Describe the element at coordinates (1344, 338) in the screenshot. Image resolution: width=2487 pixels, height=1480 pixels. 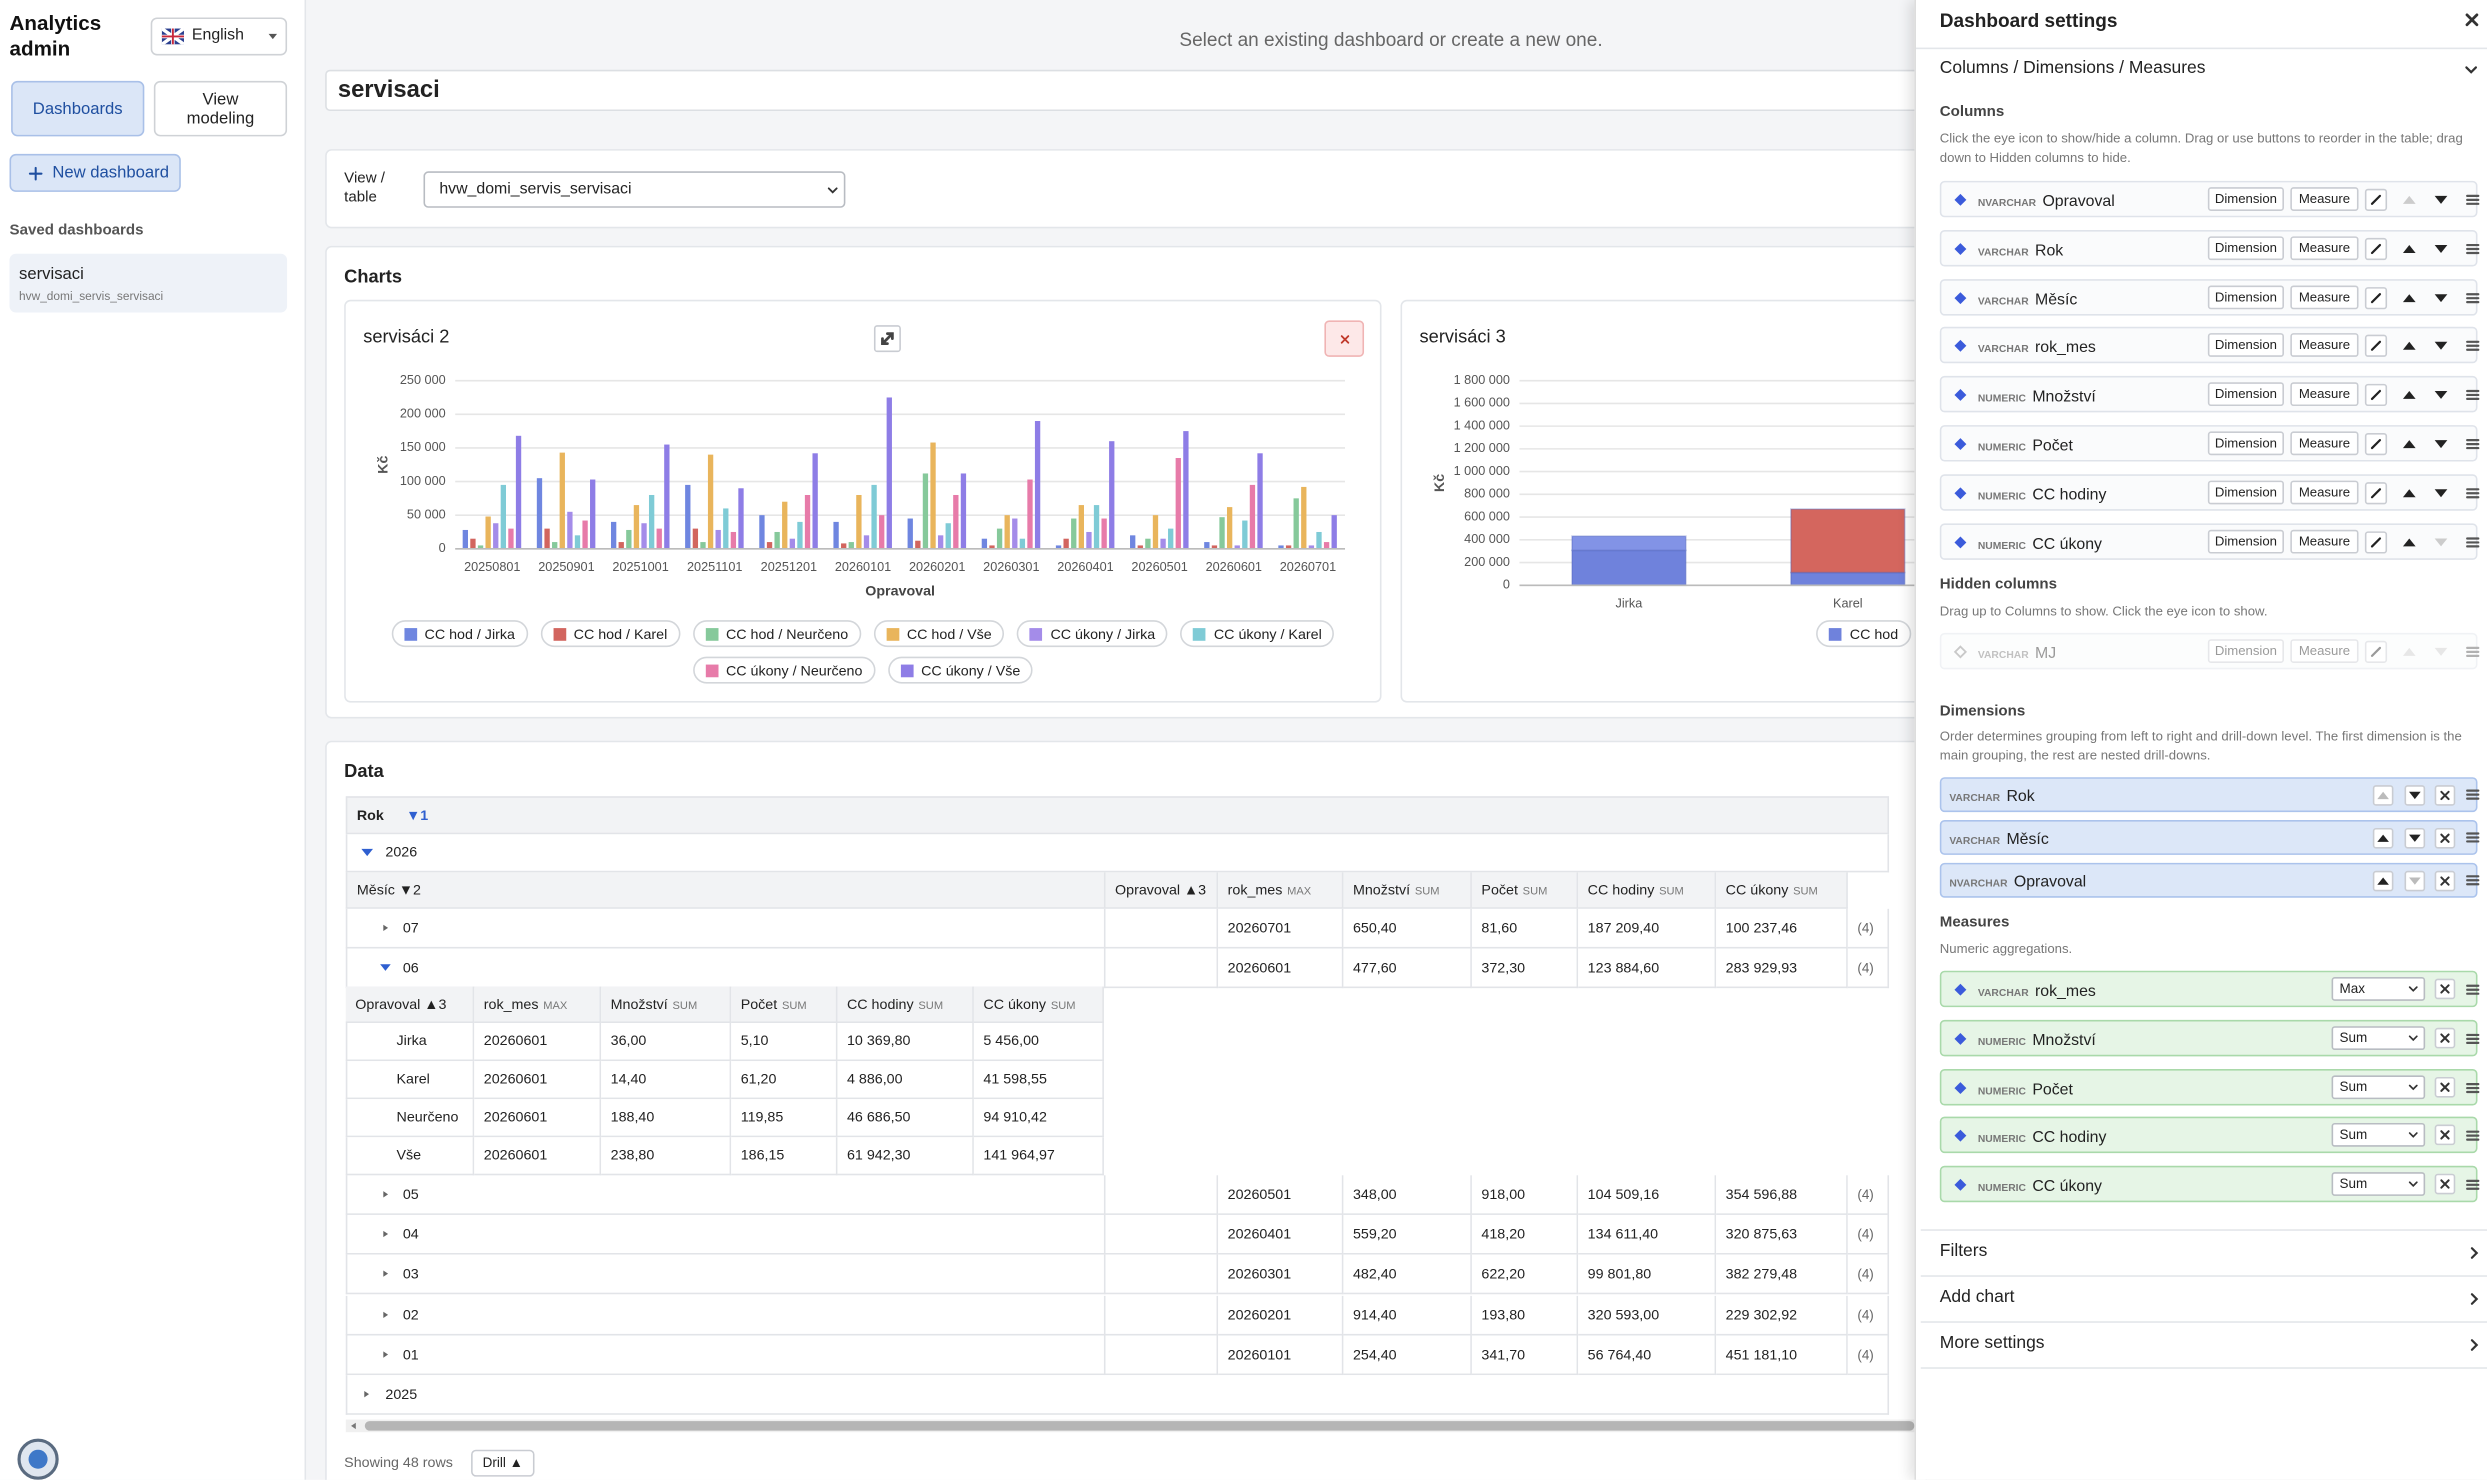
I see `remove-chart-button` at that location.